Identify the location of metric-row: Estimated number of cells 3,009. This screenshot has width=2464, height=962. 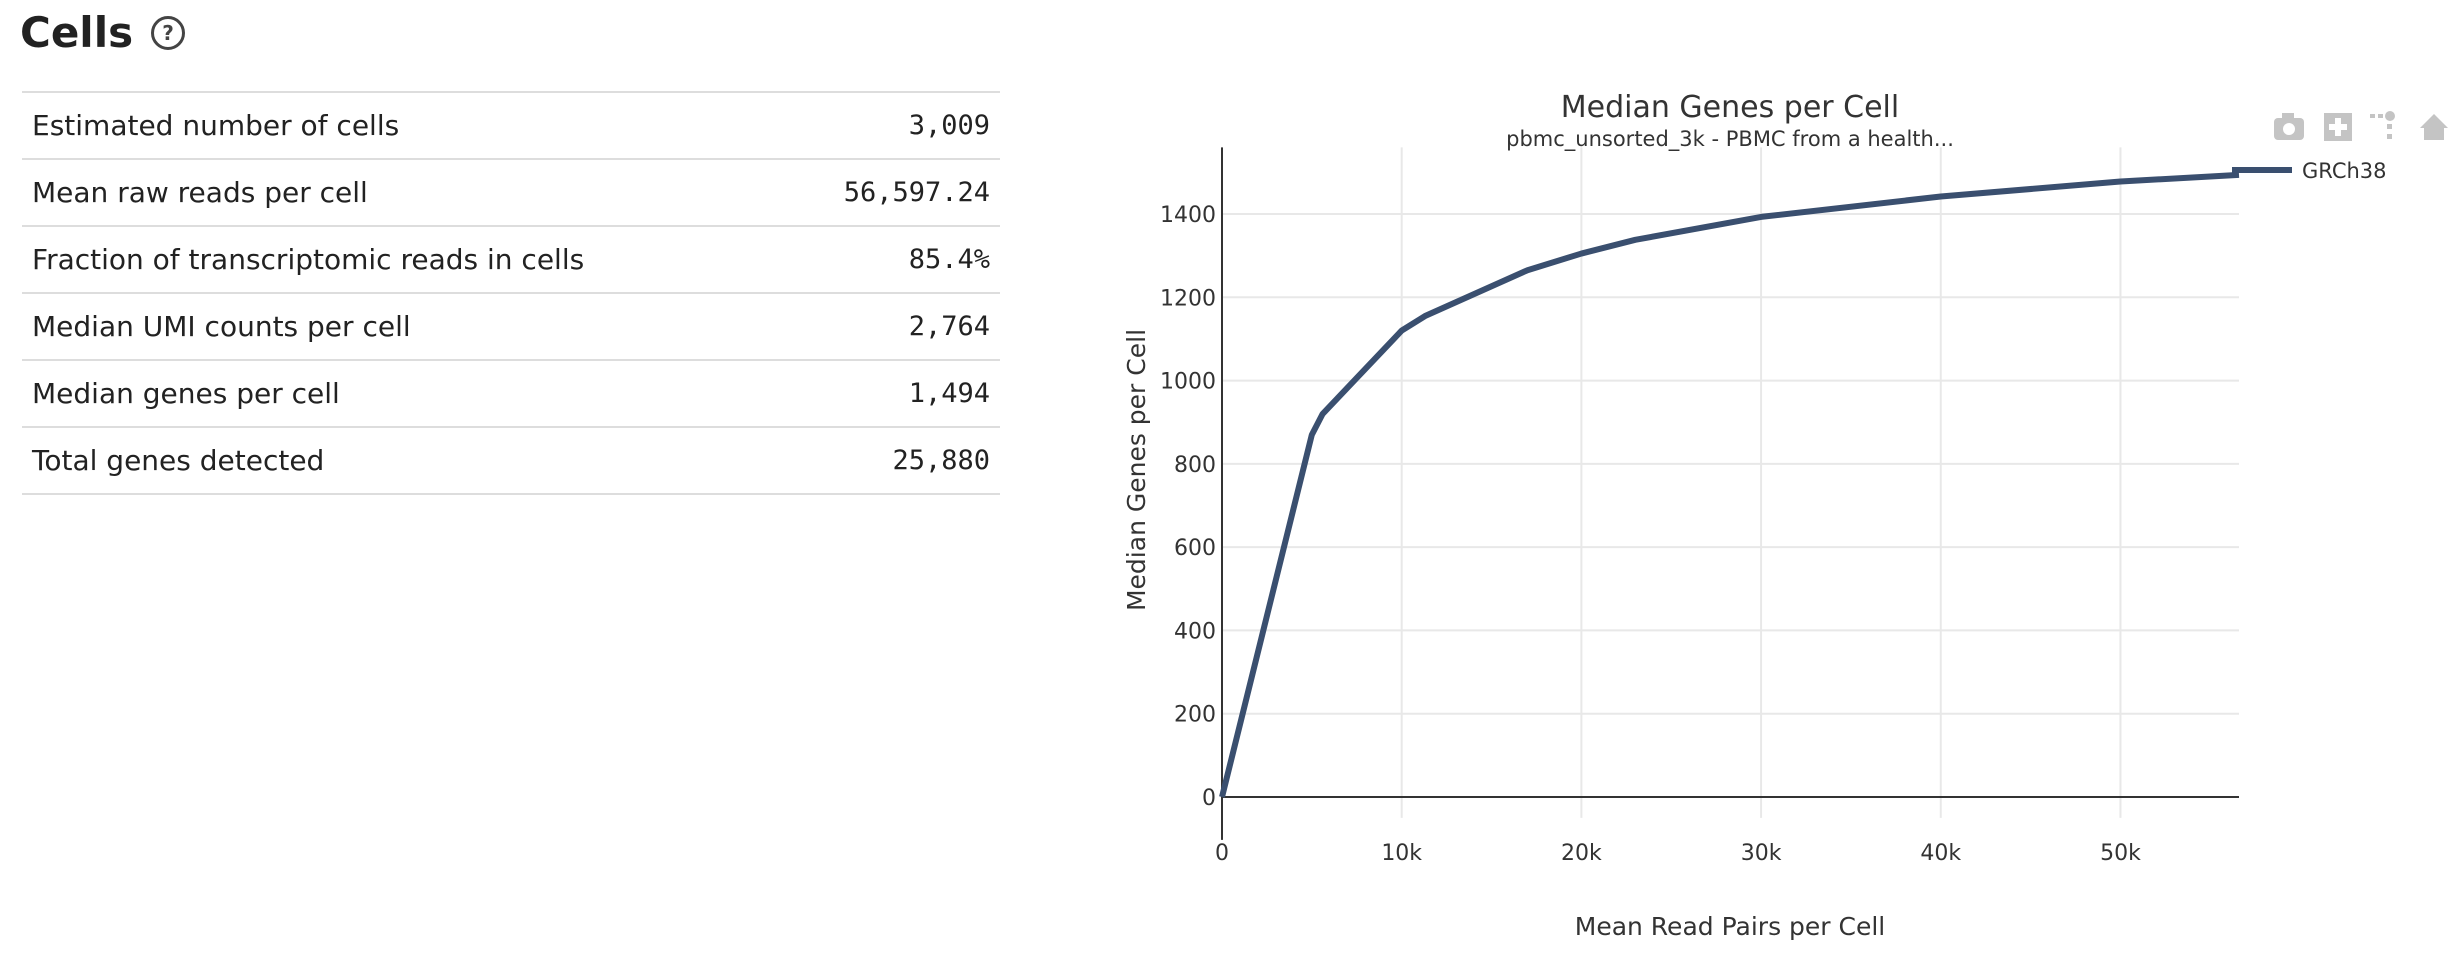
(511, 125).